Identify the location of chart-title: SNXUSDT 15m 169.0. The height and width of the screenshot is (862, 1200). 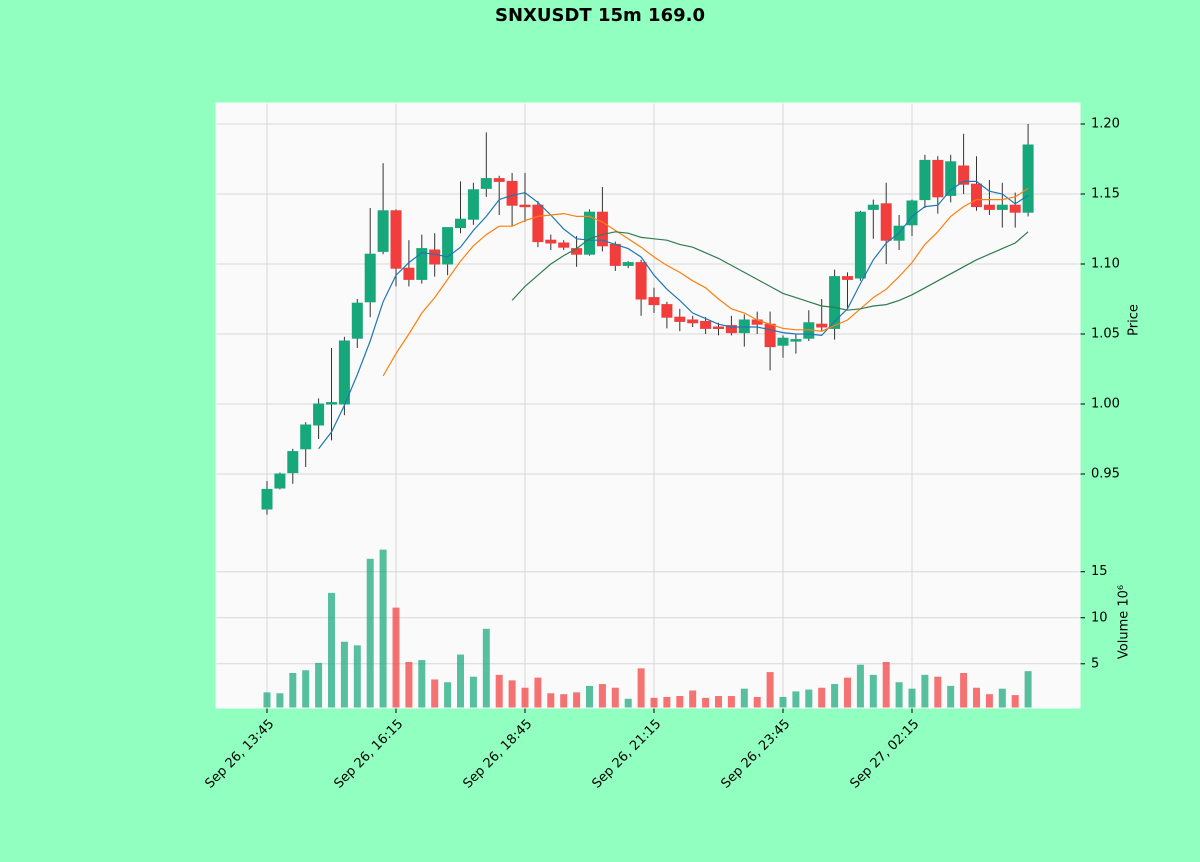
(600, 15).